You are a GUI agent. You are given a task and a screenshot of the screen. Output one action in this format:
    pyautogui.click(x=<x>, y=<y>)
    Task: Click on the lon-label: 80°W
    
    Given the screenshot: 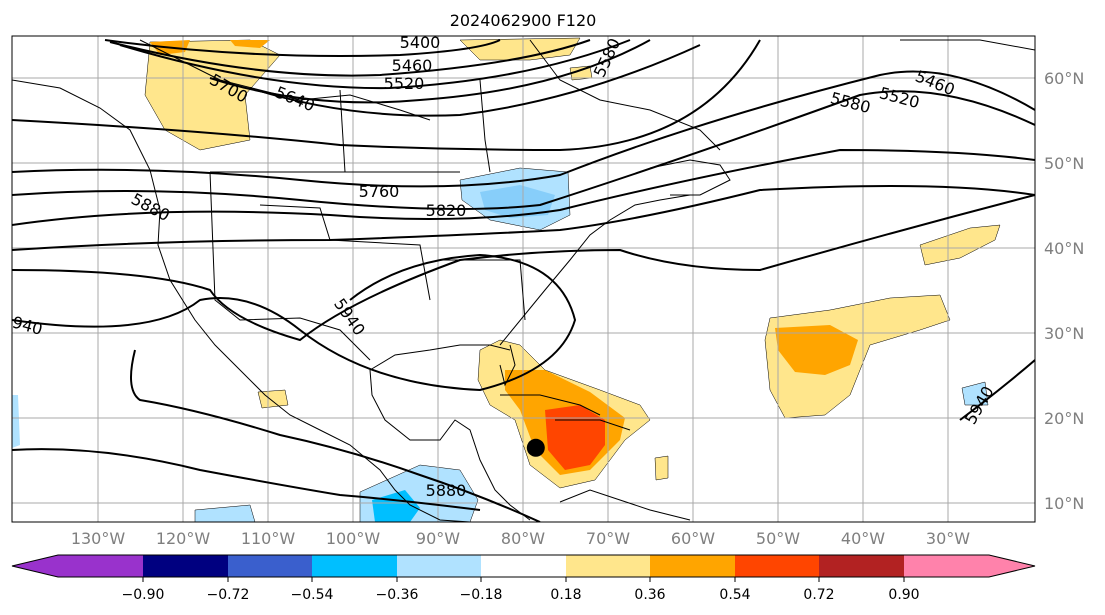 What is the action you would take?
    pyautogui.click(x=523, y=538)
    